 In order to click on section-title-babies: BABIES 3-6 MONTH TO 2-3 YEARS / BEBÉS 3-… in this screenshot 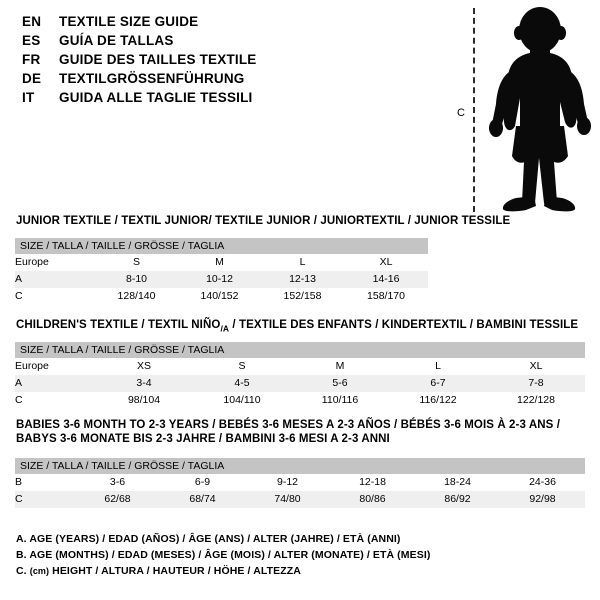, I will do `click(288, 432)`.